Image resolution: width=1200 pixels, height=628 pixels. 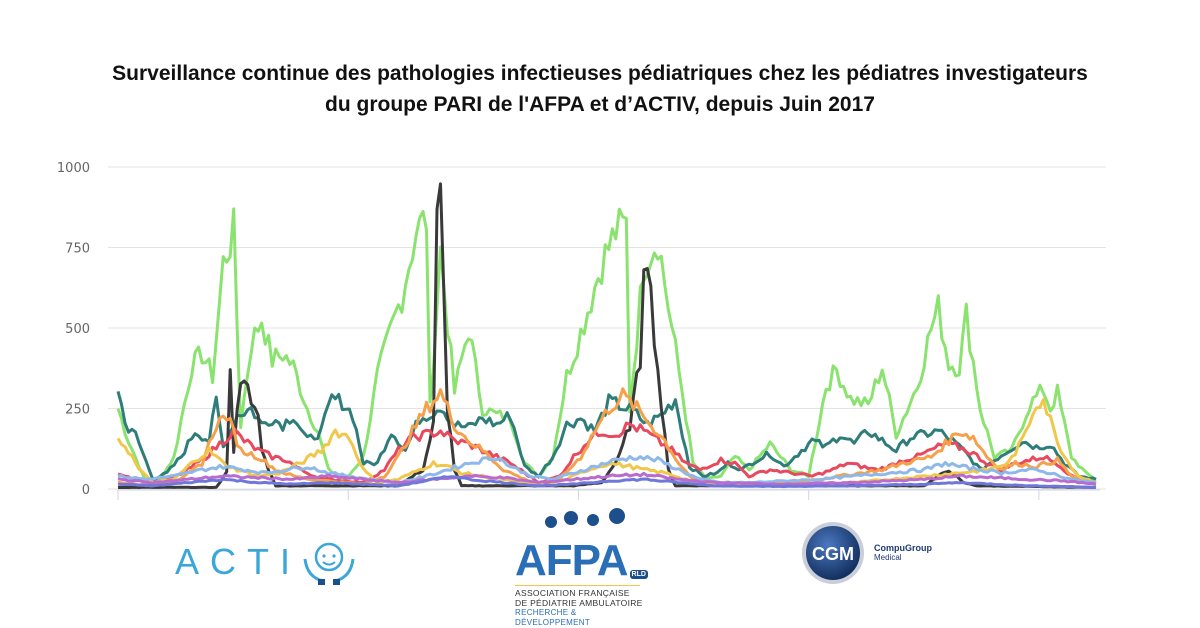 I want to click on cgm-name: CompuGroup, so click(x=903, y=548).